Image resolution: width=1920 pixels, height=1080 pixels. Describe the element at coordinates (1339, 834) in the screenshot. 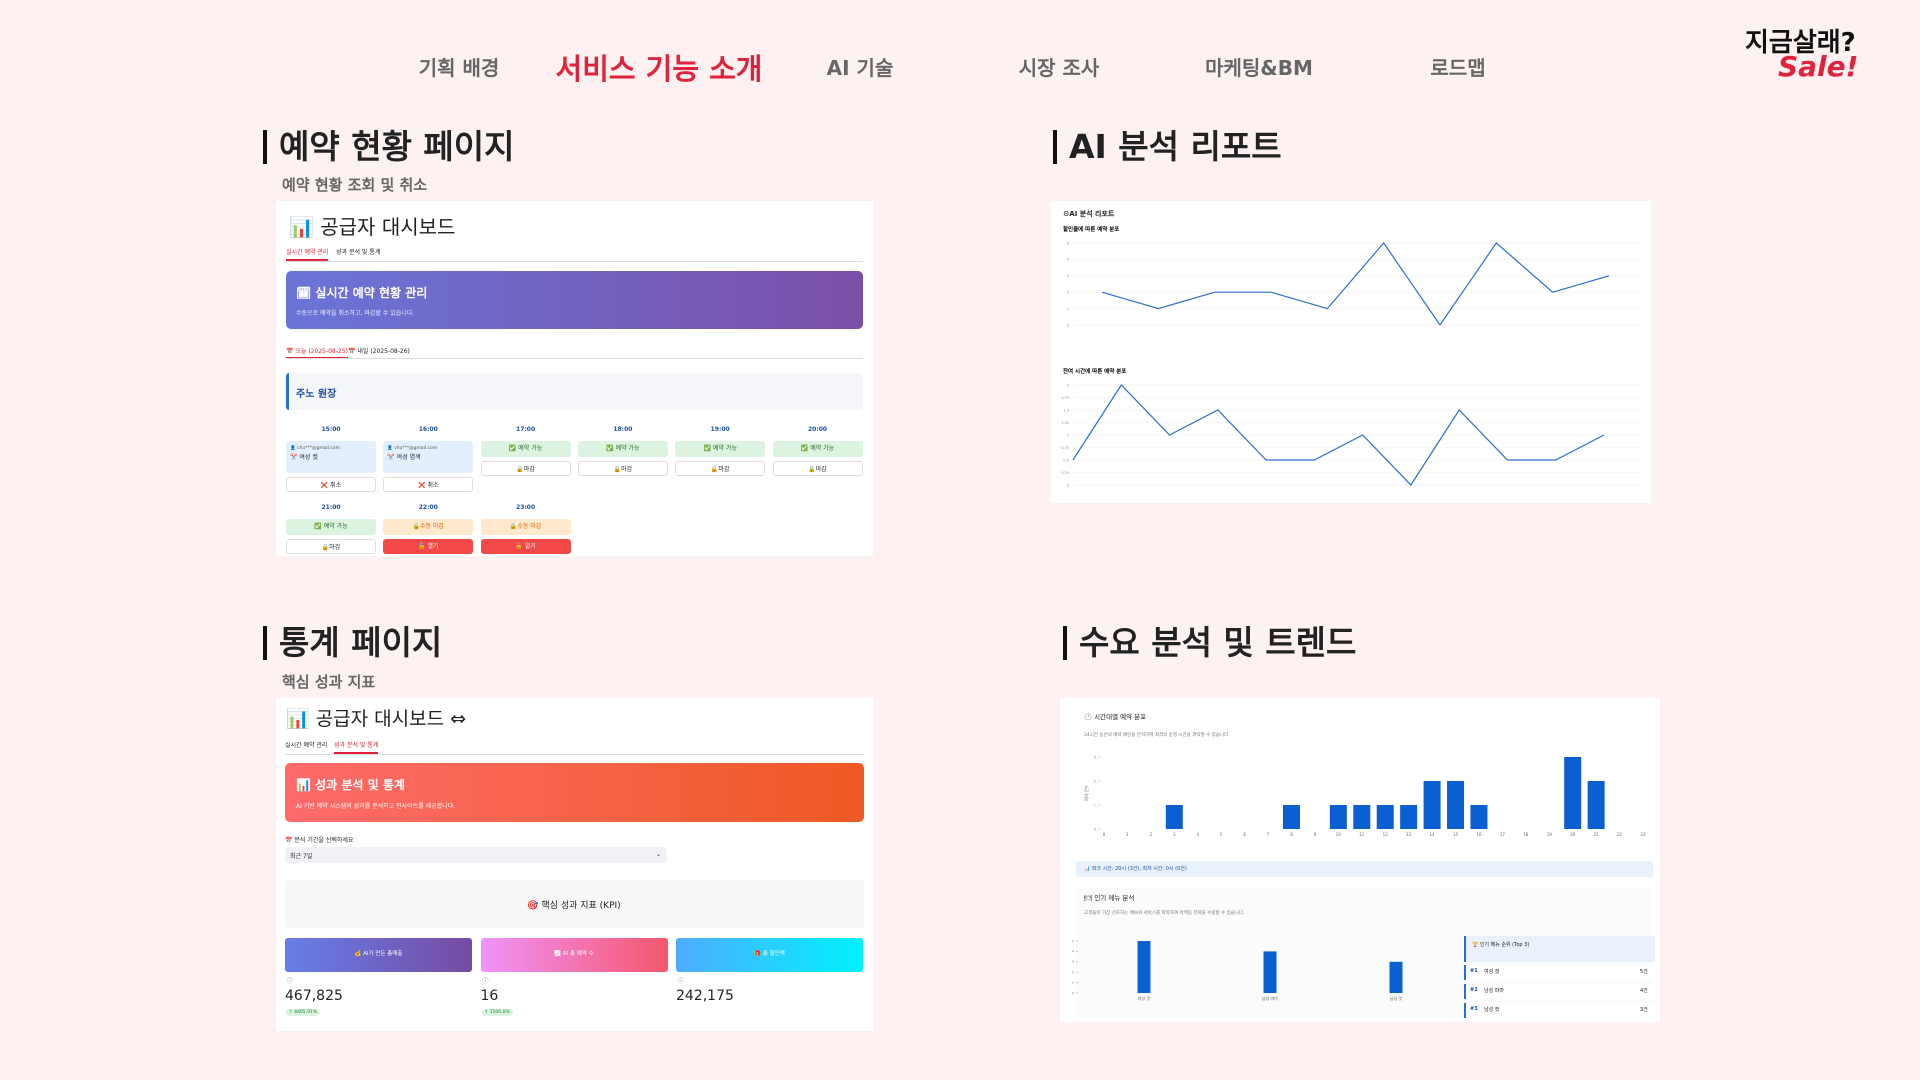

I see `x-tick-label: 10` at that location.